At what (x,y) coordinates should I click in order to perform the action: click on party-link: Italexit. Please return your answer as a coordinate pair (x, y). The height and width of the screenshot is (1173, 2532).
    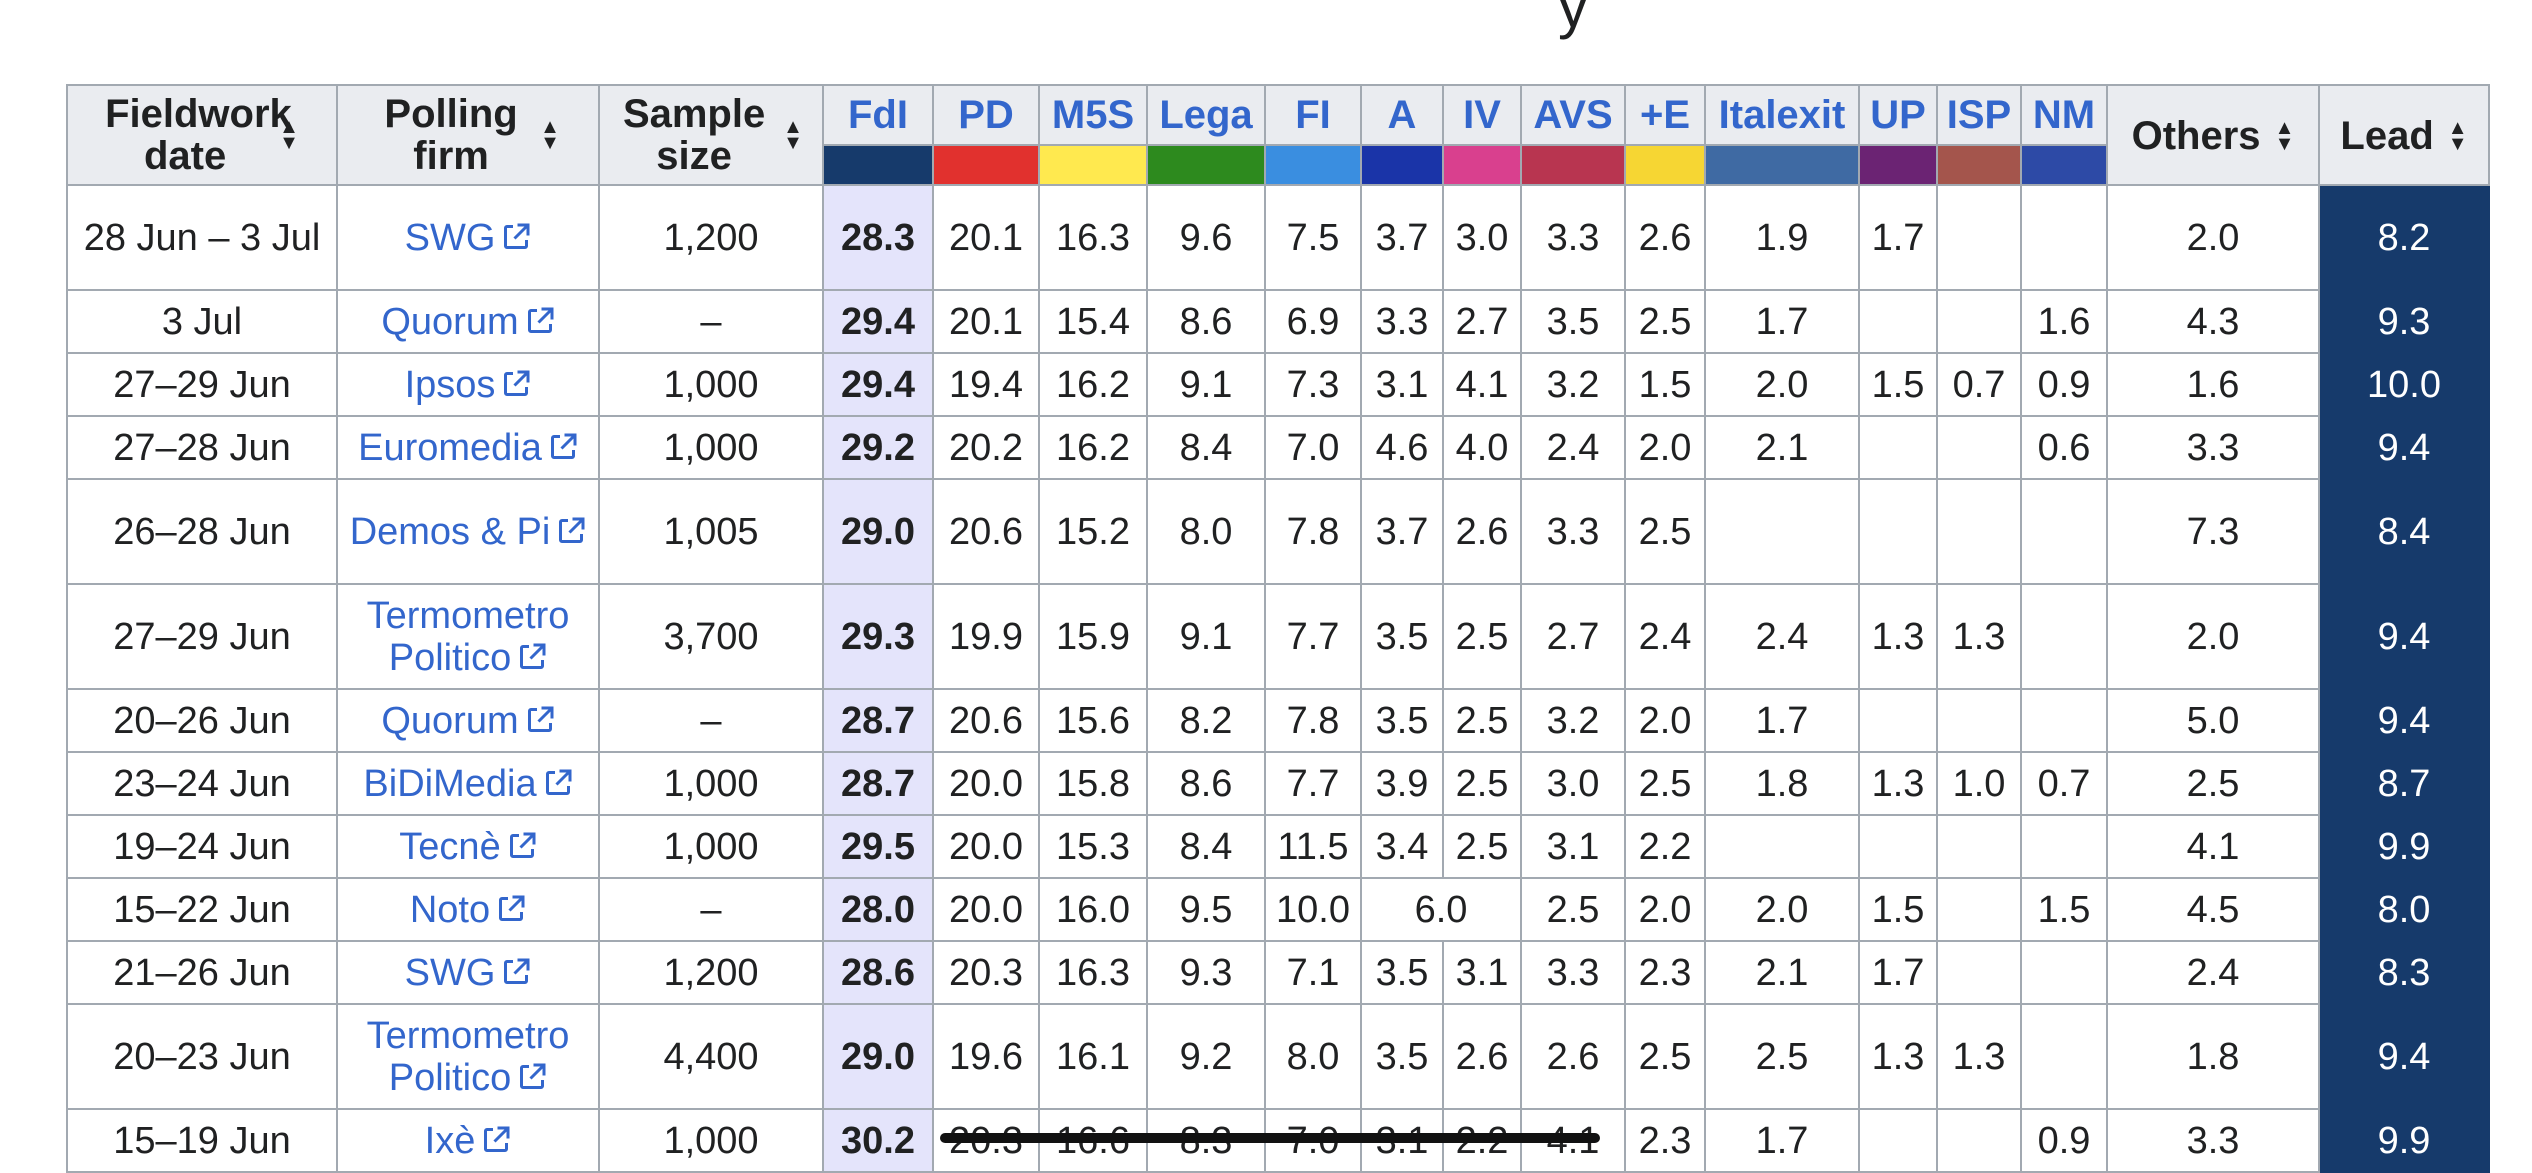
    Looking at the image, I should click on (1782, 115).